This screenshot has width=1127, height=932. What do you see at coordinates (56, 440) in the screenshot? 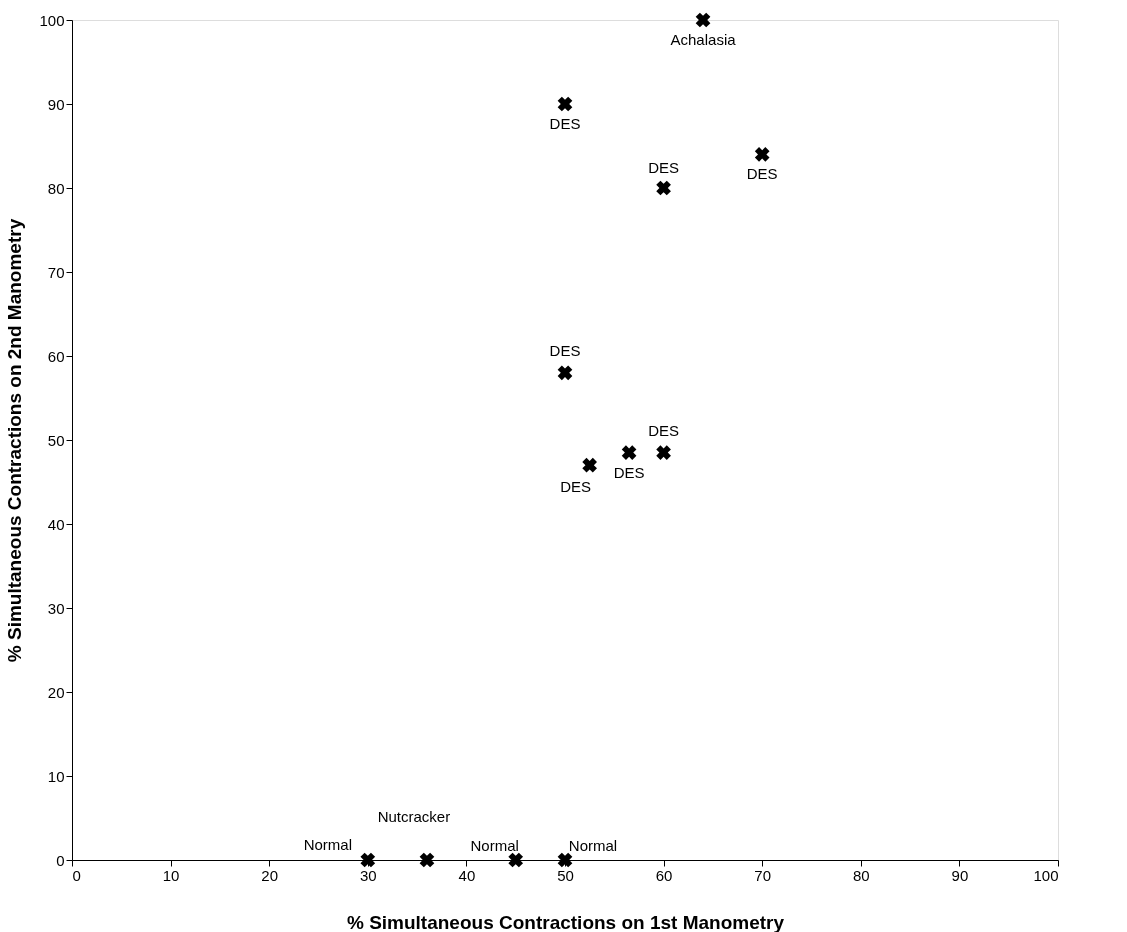
I see `y-tick-label: 50` at bounding box center [56, 440].